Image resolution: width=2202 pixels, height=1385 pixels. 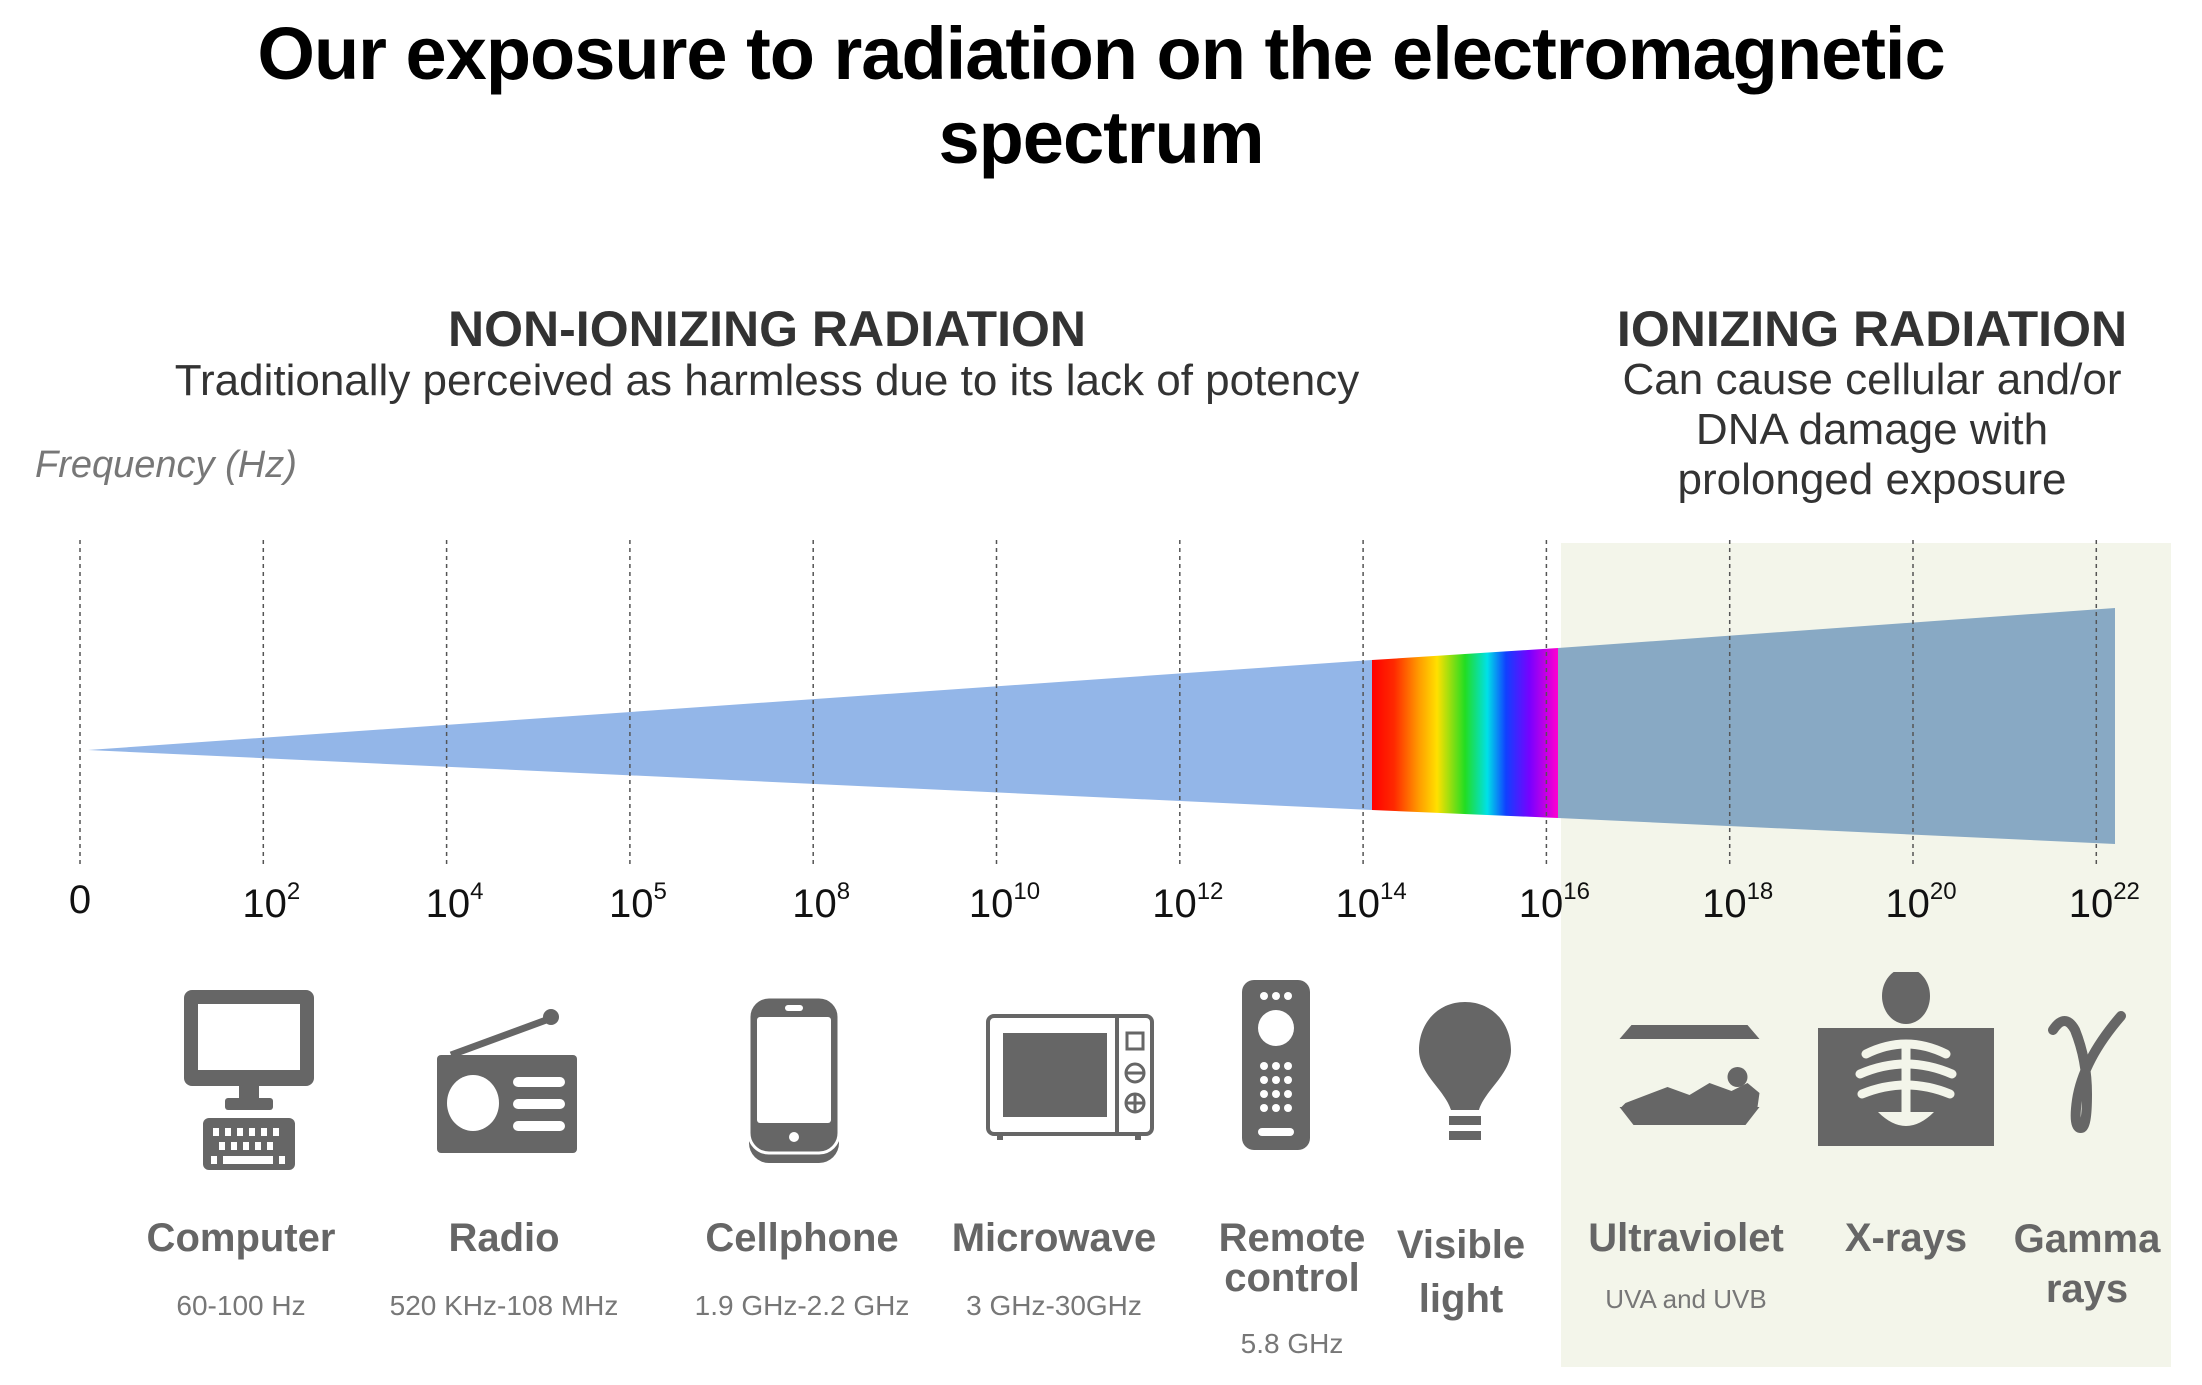 What do you see at coordinates (1576, 891) in the screenshot?
I see `tick-exponent: 16` at bounding box center [1576, 891].